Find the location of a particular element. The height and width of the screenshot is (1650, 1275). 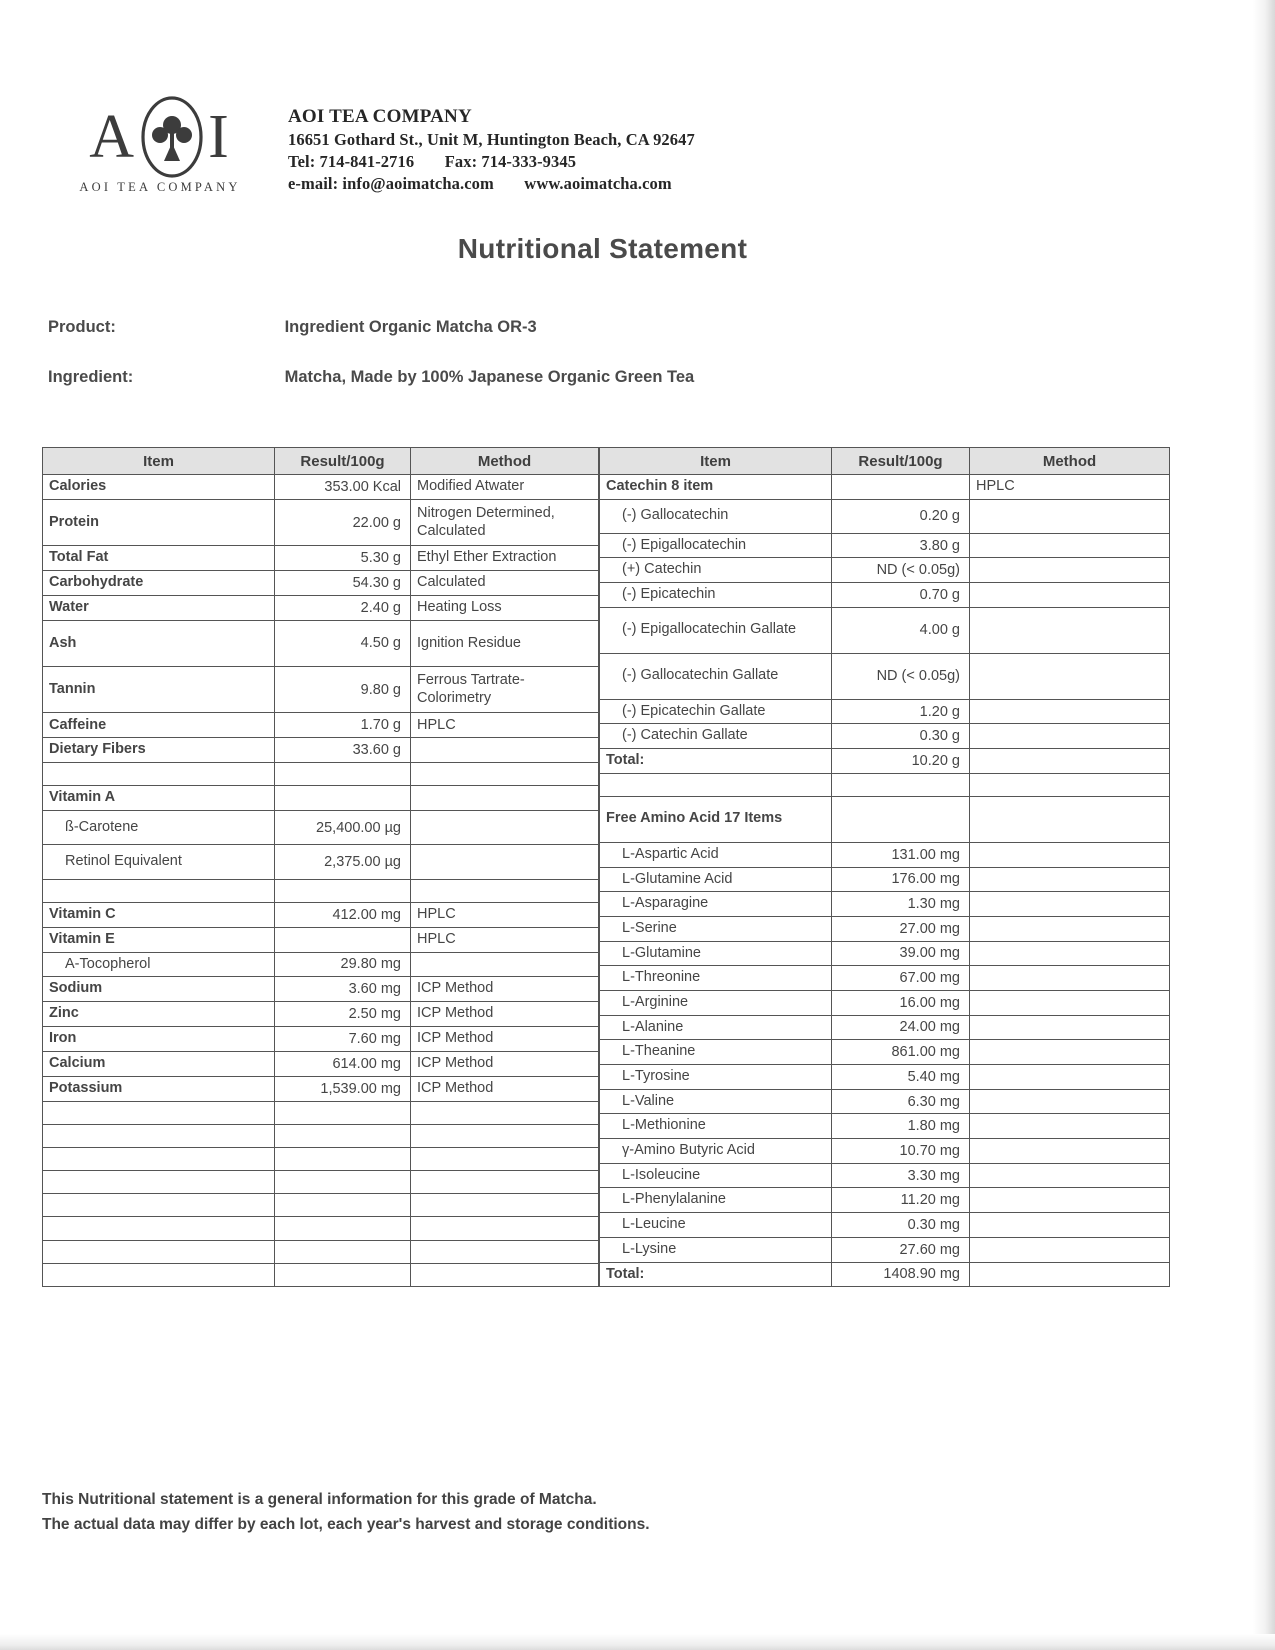

cell-item: L-Tyrosine is located at coordinates (715, 1077).